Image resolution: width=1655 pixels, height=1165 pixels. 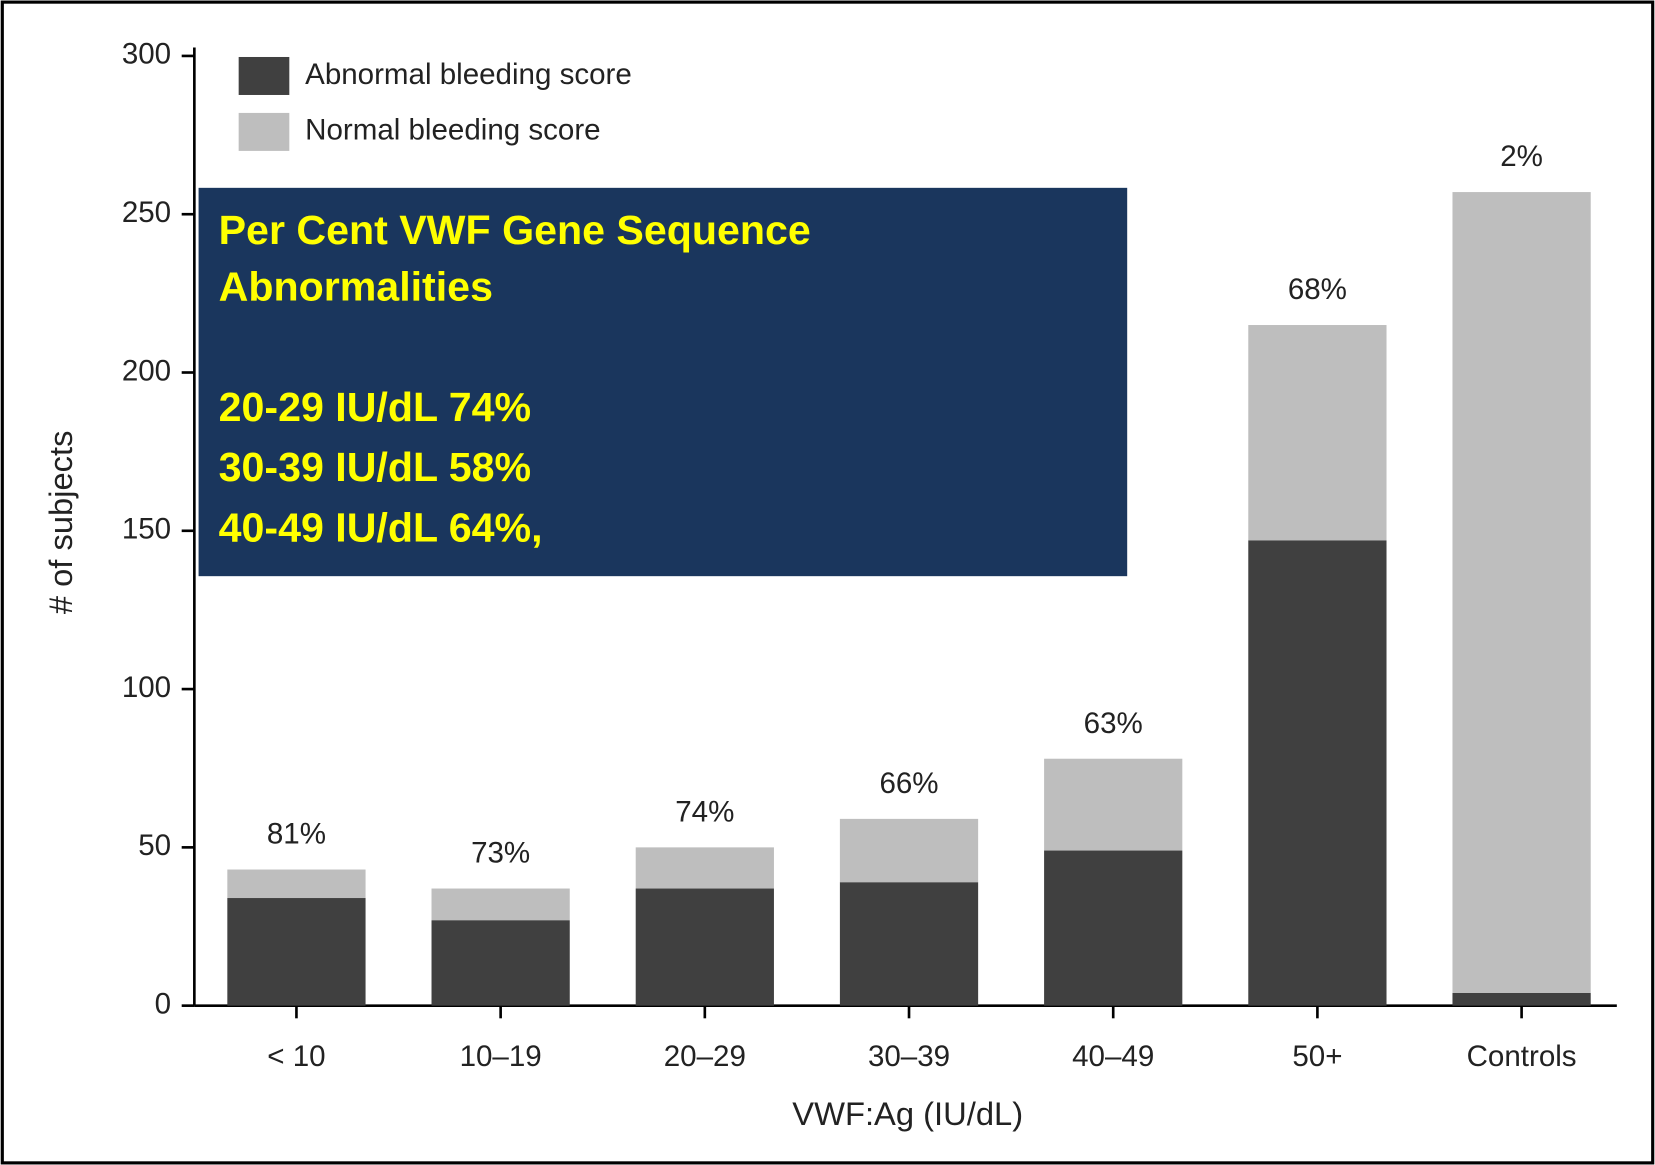 I want to click on bar-label: 68%, so click(x=1317, y=289).